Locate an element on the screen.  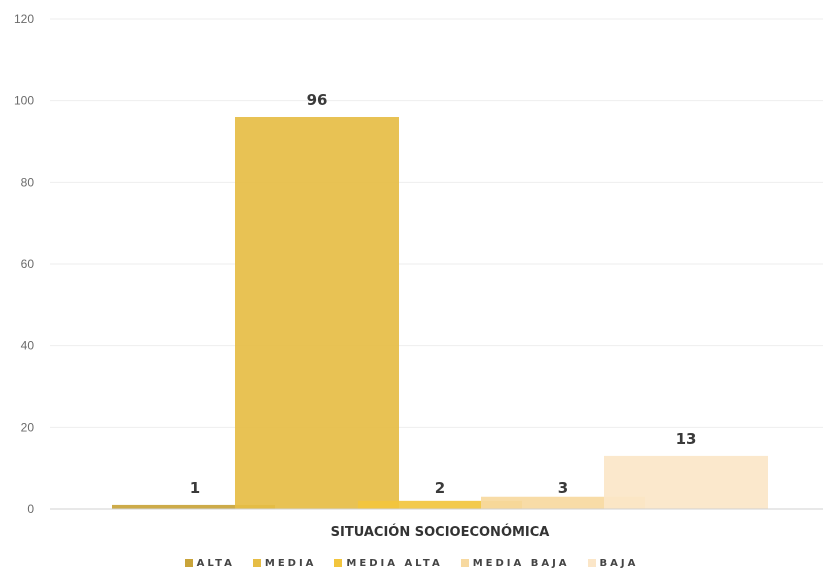
y-tick-label: 120 is located at coordinates (24, 19).